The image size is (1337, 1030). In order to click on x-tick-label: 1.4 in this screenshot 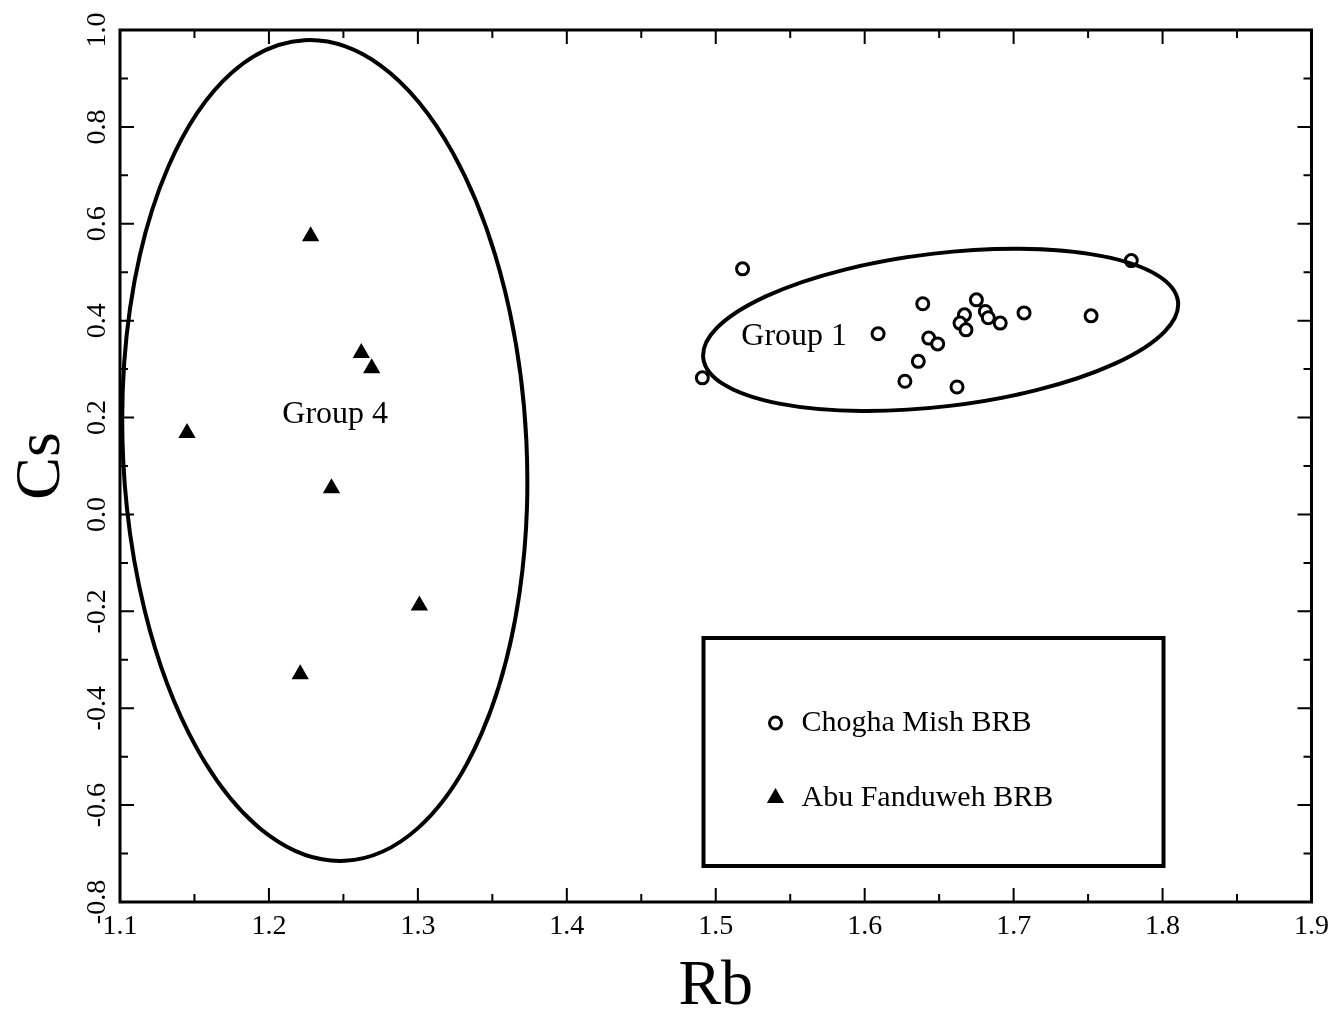, I will do `click(567, 925)`.